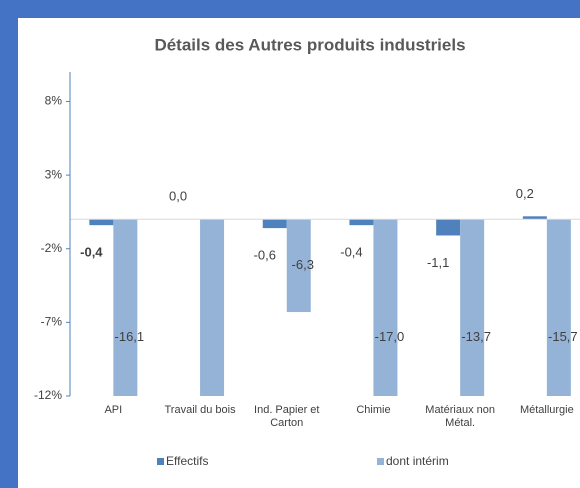 Image resolution: width=580 pixels, height=488 pixels. Describe the element at coordinates (417, 461) in the screenshot. I see `legend-label: dont intérim` at that location.